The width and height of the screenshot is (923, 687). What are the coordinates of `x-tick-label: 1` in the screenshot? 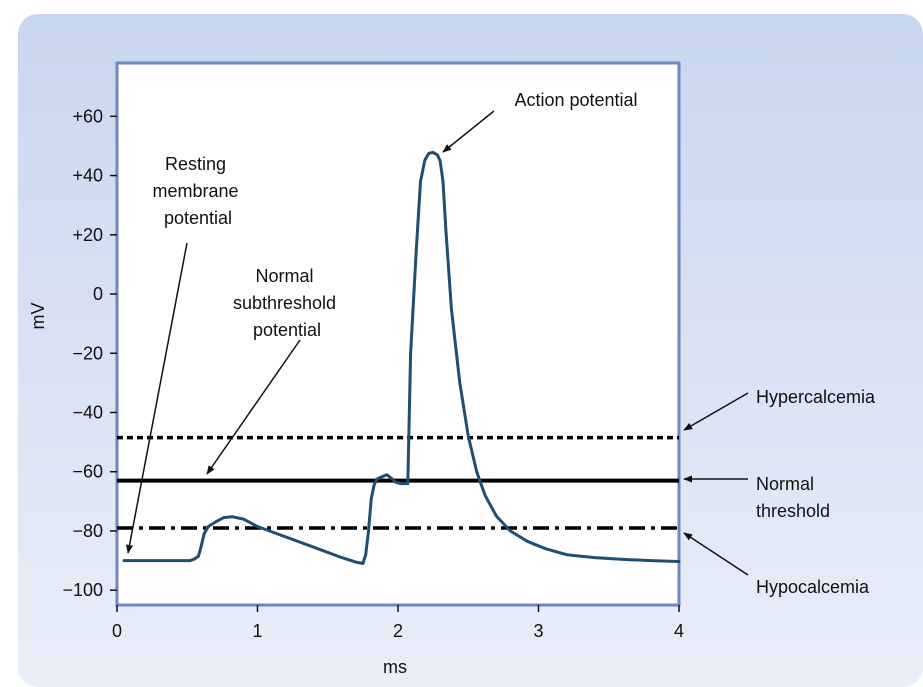 It's located at (257, 631).